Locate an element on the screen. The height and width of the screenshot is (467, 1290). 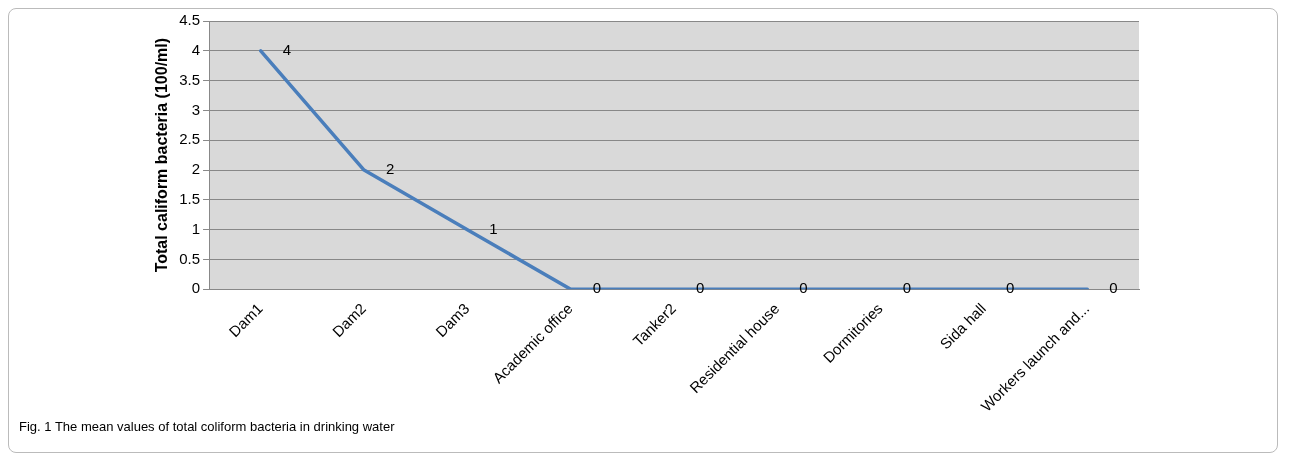
caption: Fig. 1 The mean values of total coliform bacteria in drinking water is located at coordinates (207, 426).